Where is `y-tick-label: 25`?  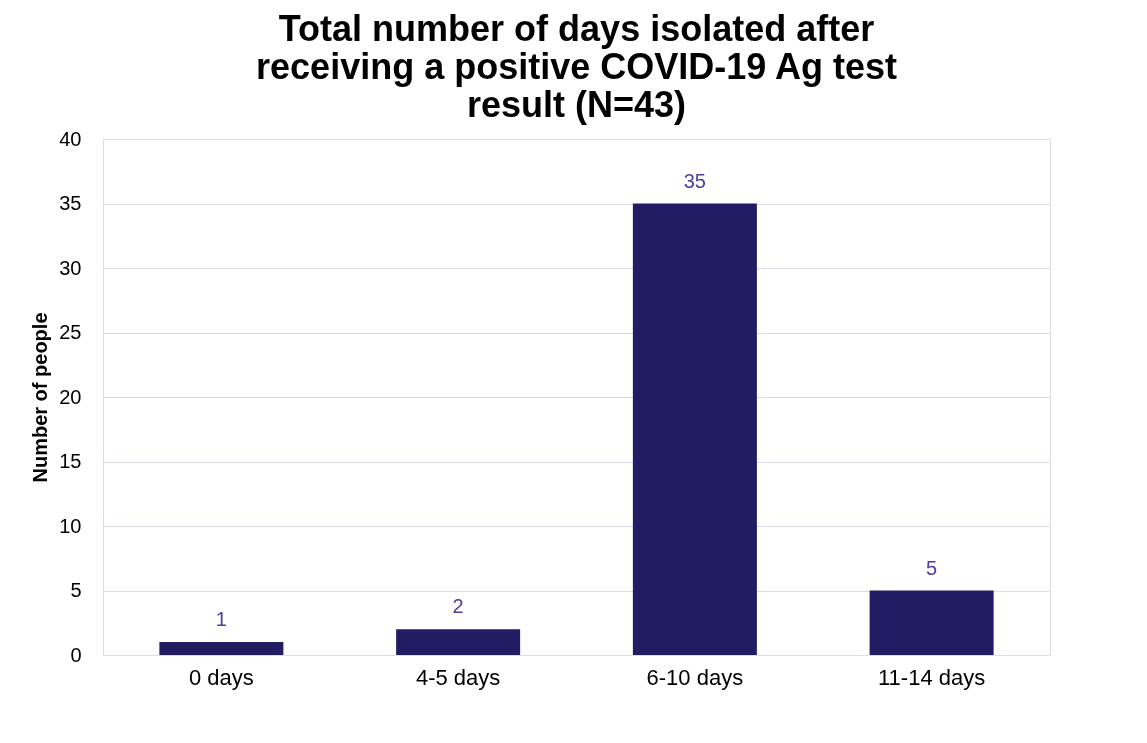
y-tick-label: 25 is located at coordinates (70, 332).